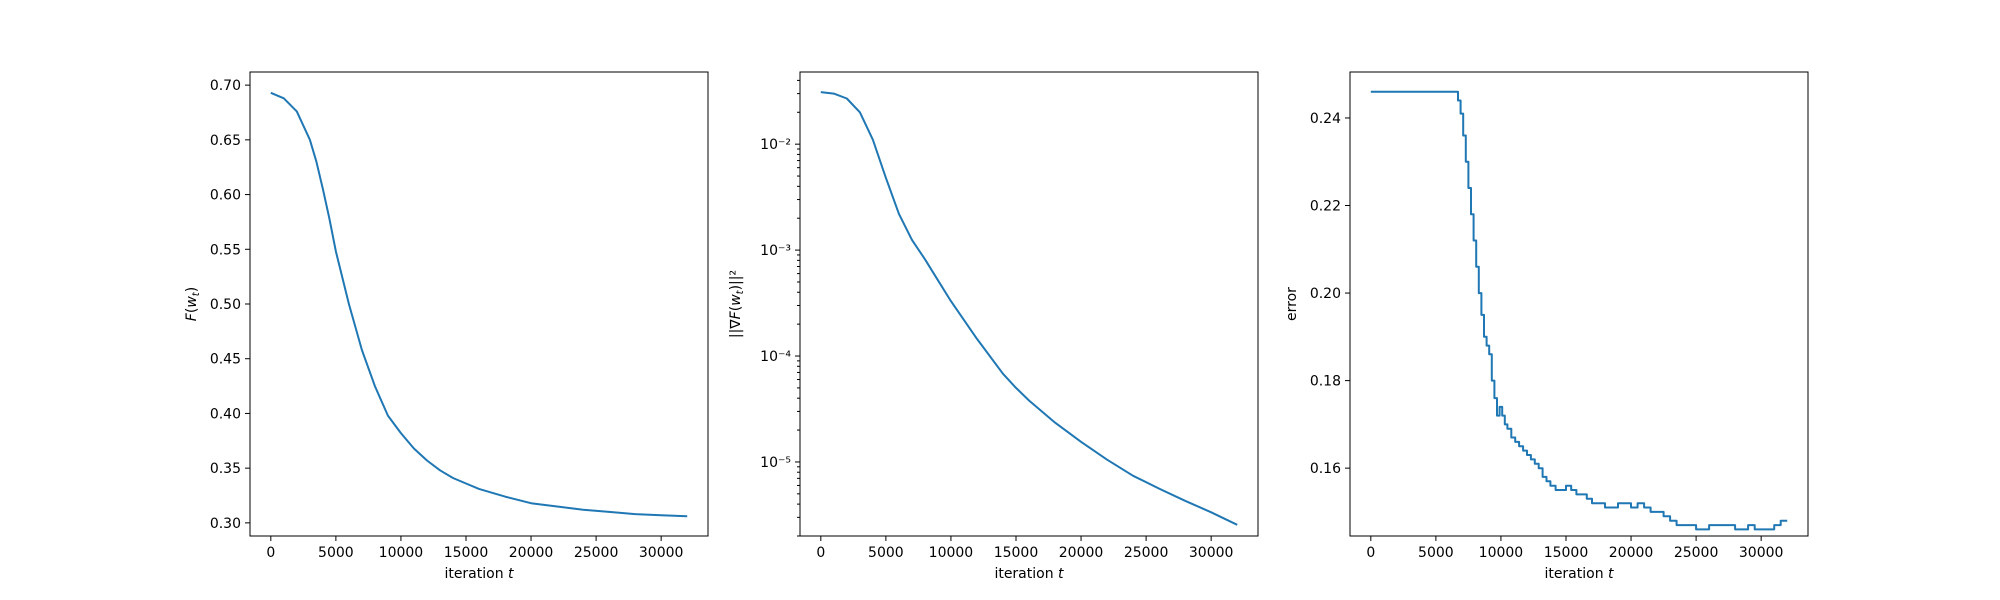 Image resolution: width=2000 pixels, height=600 pixels. I want to click on loss-series-line, so click(479, 304).